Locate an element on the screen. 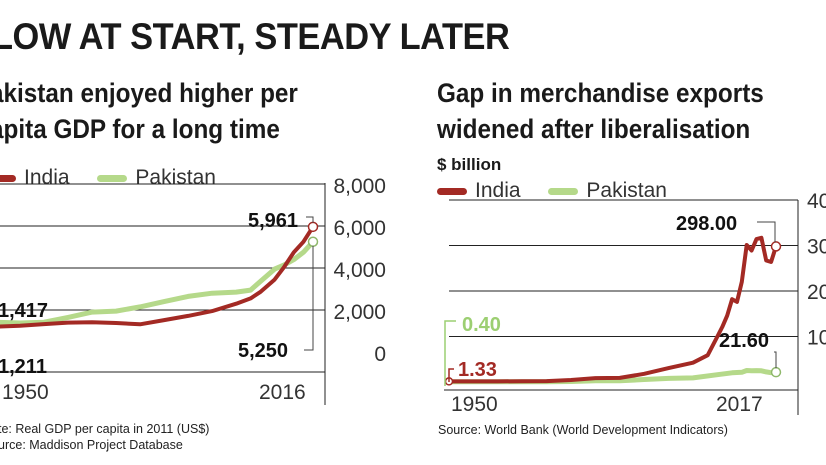 This screenshot has width=826, height=465. right-x-tick-label: 2017 is located at coordinates (739, 404).